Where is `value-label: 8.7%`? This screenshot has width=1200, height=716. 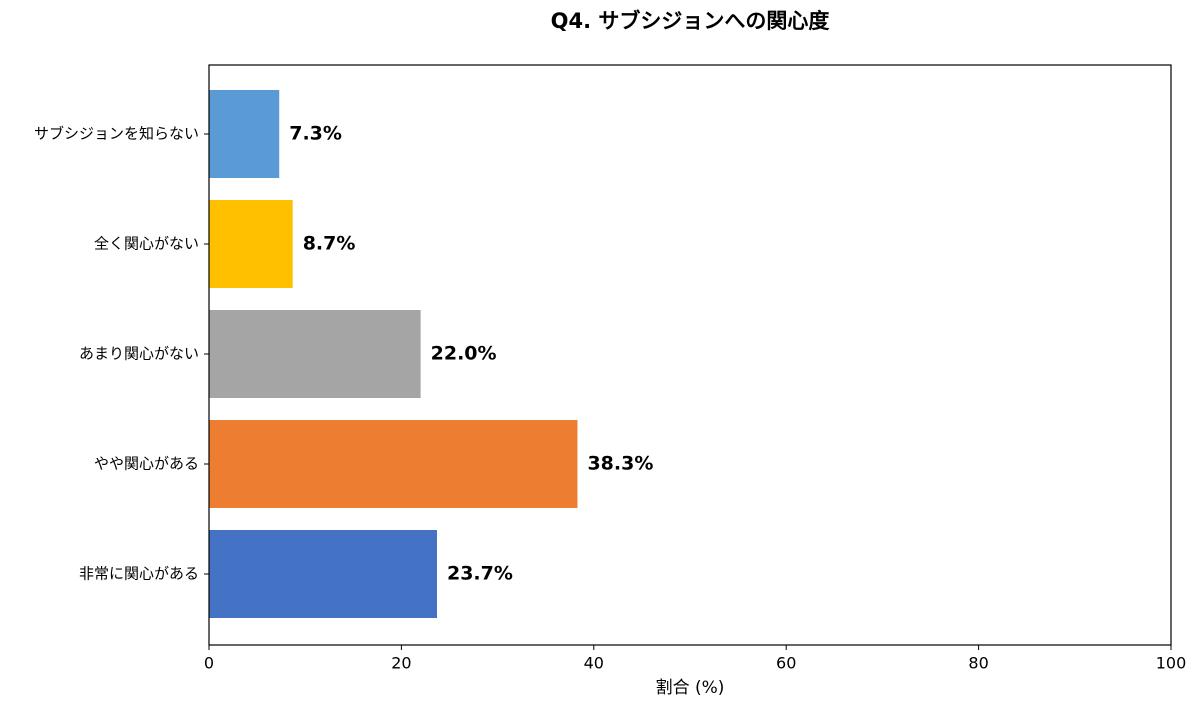
value-label: 8.7% is located at coordinates (329, 244).